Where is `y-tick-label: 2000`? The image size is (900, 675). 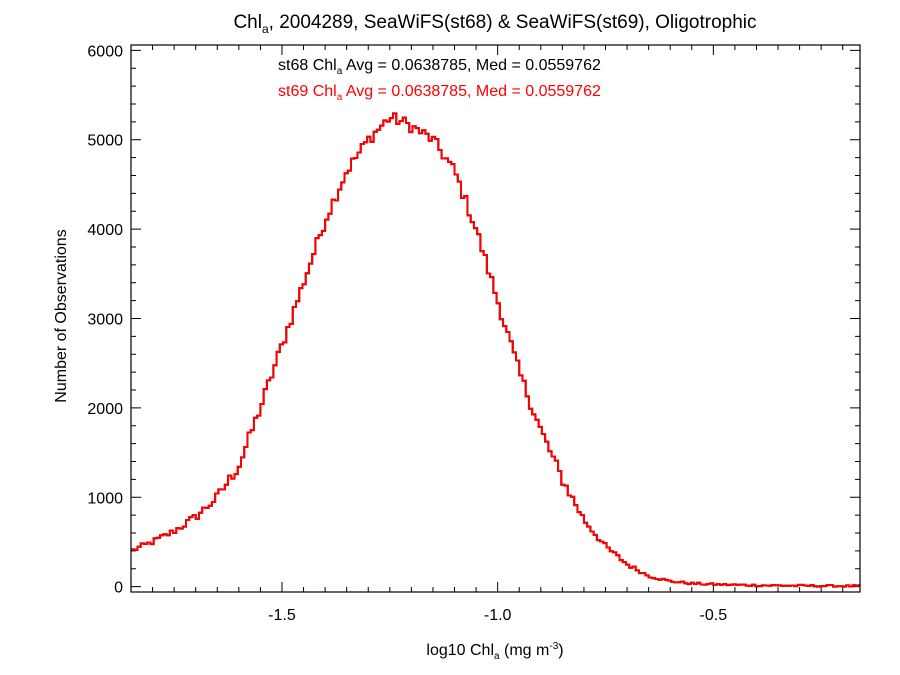 y-tick-label: 2000 is located at coordinates (105, 409).